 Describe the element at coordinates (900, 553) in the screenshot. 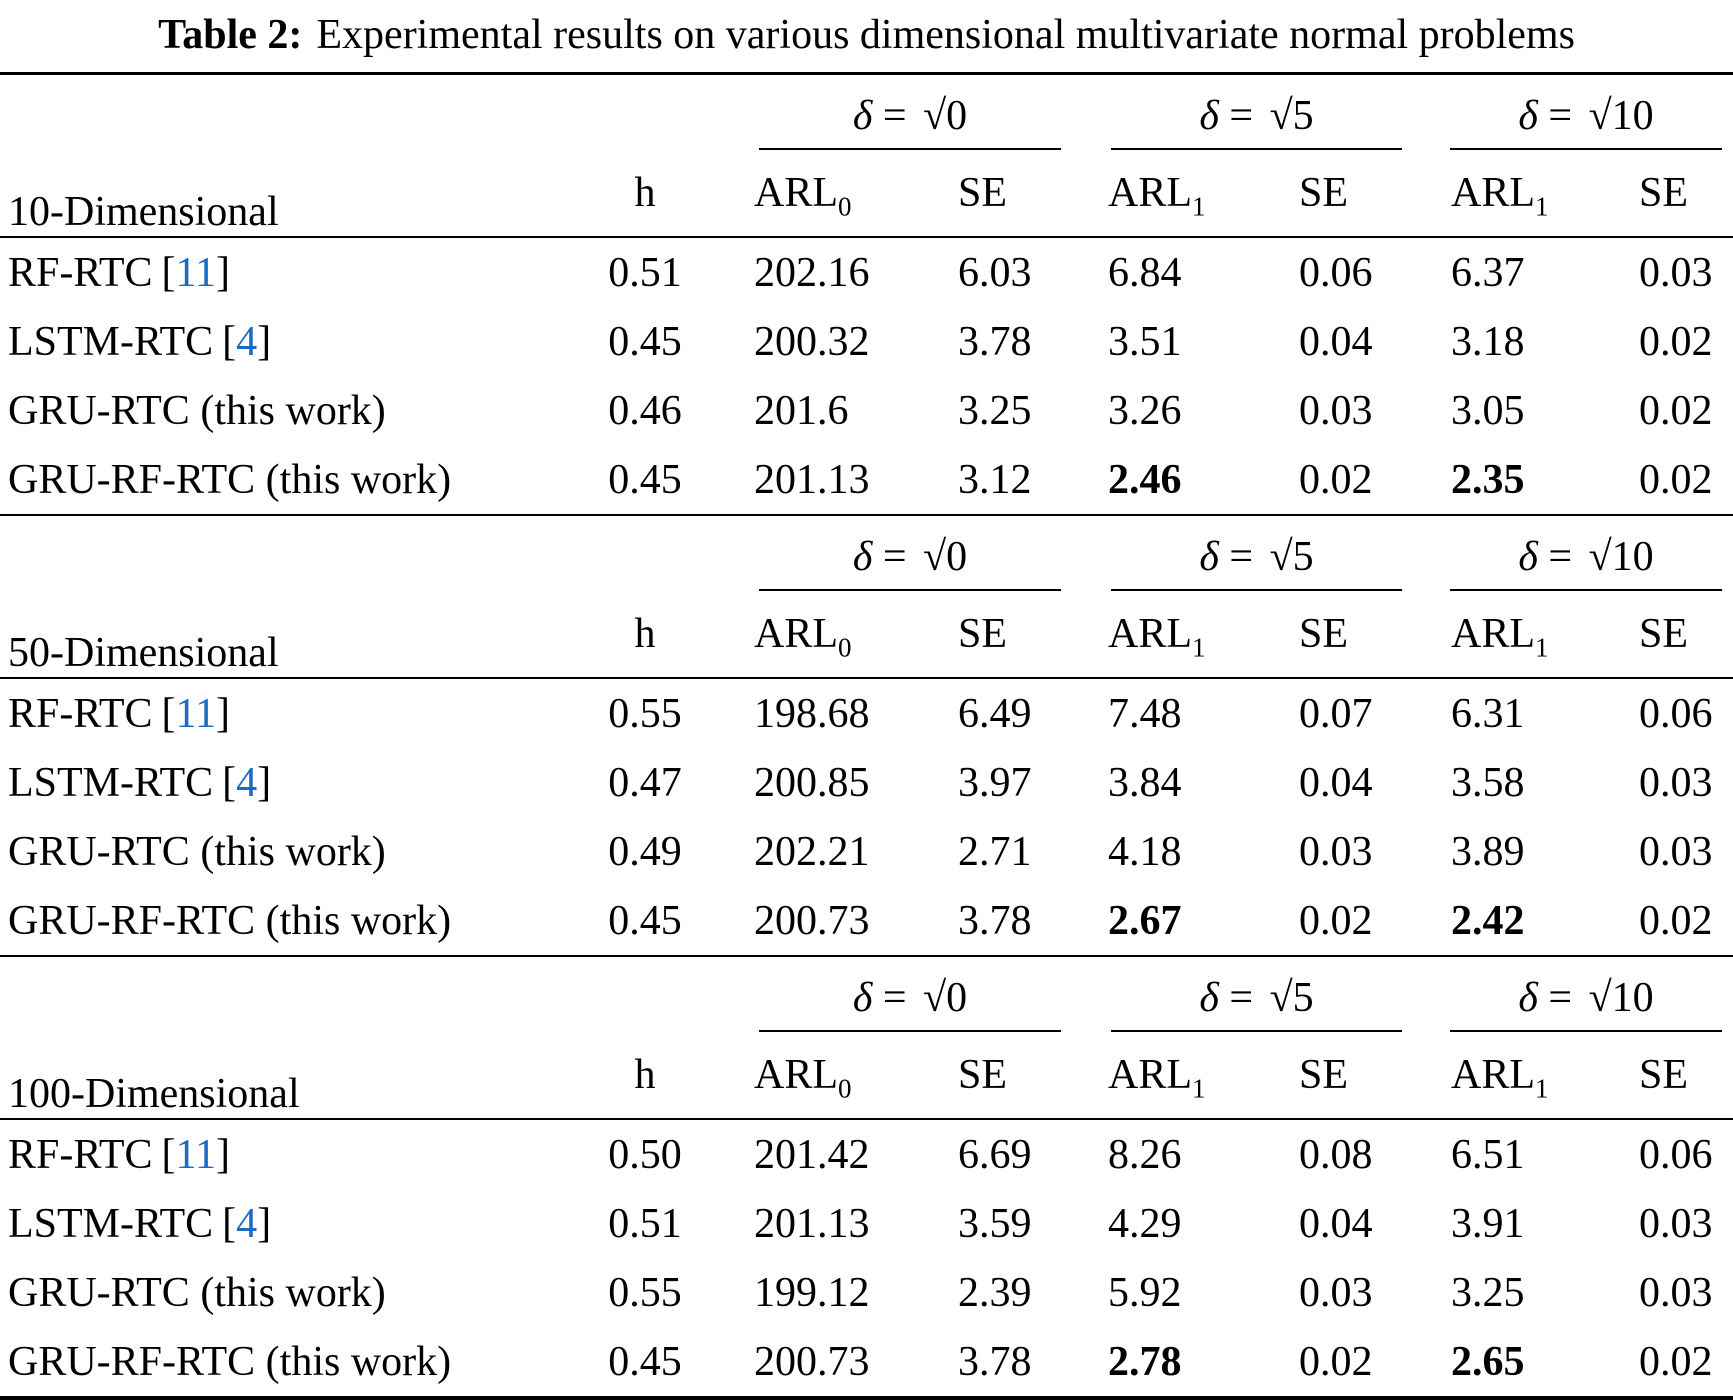

I see `group-header-delta-0: δ = √0` at that location.